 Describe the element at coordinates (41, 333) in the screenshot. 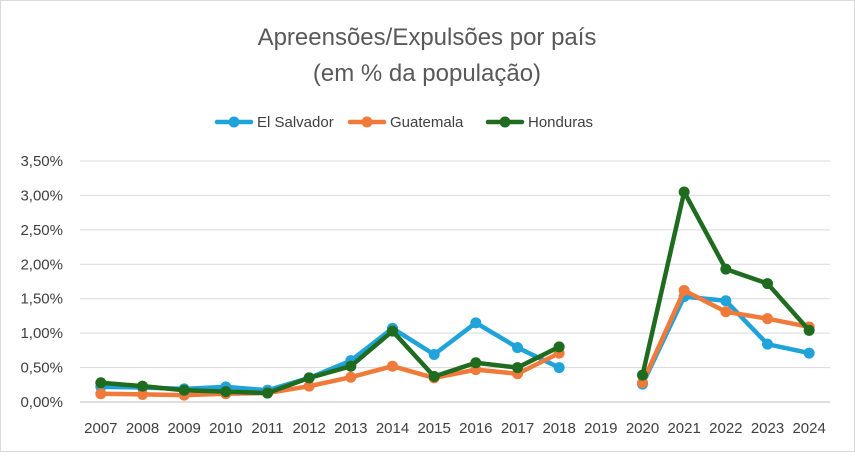

I see `y-tick-label: 1,00%` at that location.